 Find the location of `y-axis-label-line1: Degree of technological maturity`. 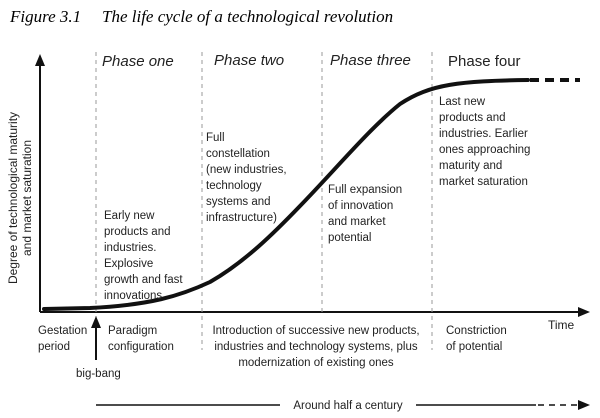

y-axis-label-line1: Degree of technological maturity is located at coordinates (13, 198).